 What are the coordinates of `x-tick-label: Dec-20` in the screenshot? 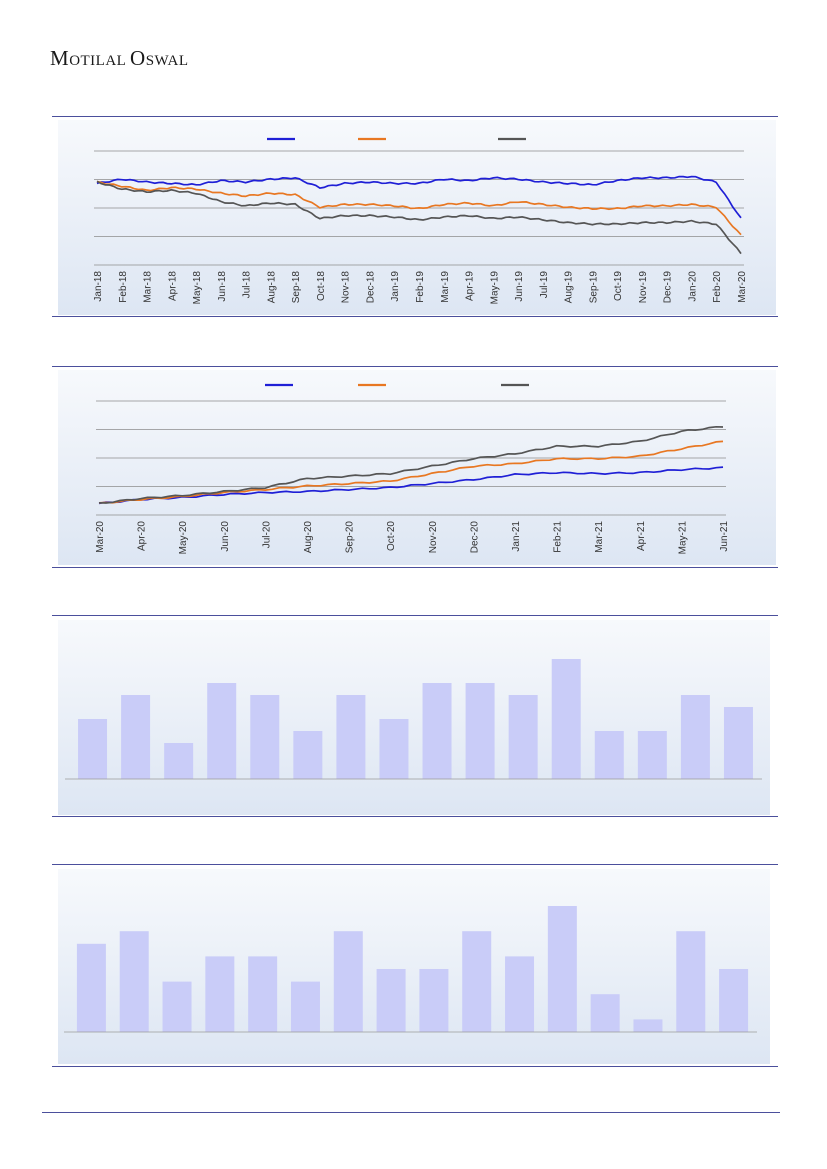 It's located at (474, 537).